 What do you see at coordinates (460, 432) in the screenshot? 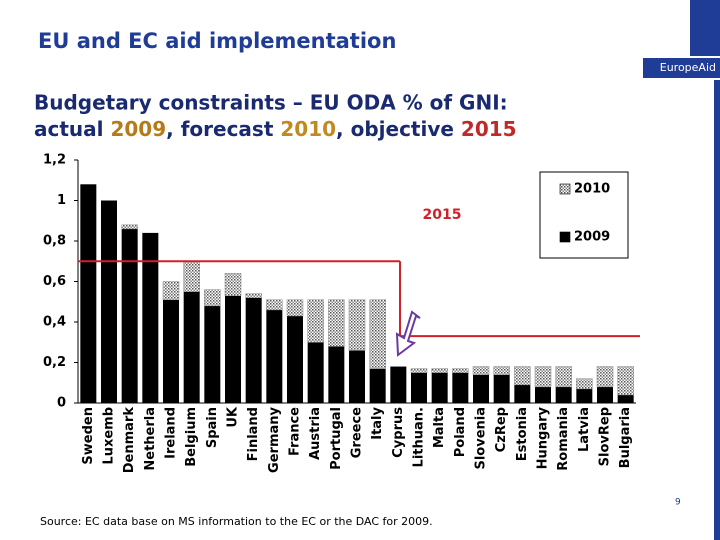
I see `x-tick-label: Poland` at bounding box center [460, 432].